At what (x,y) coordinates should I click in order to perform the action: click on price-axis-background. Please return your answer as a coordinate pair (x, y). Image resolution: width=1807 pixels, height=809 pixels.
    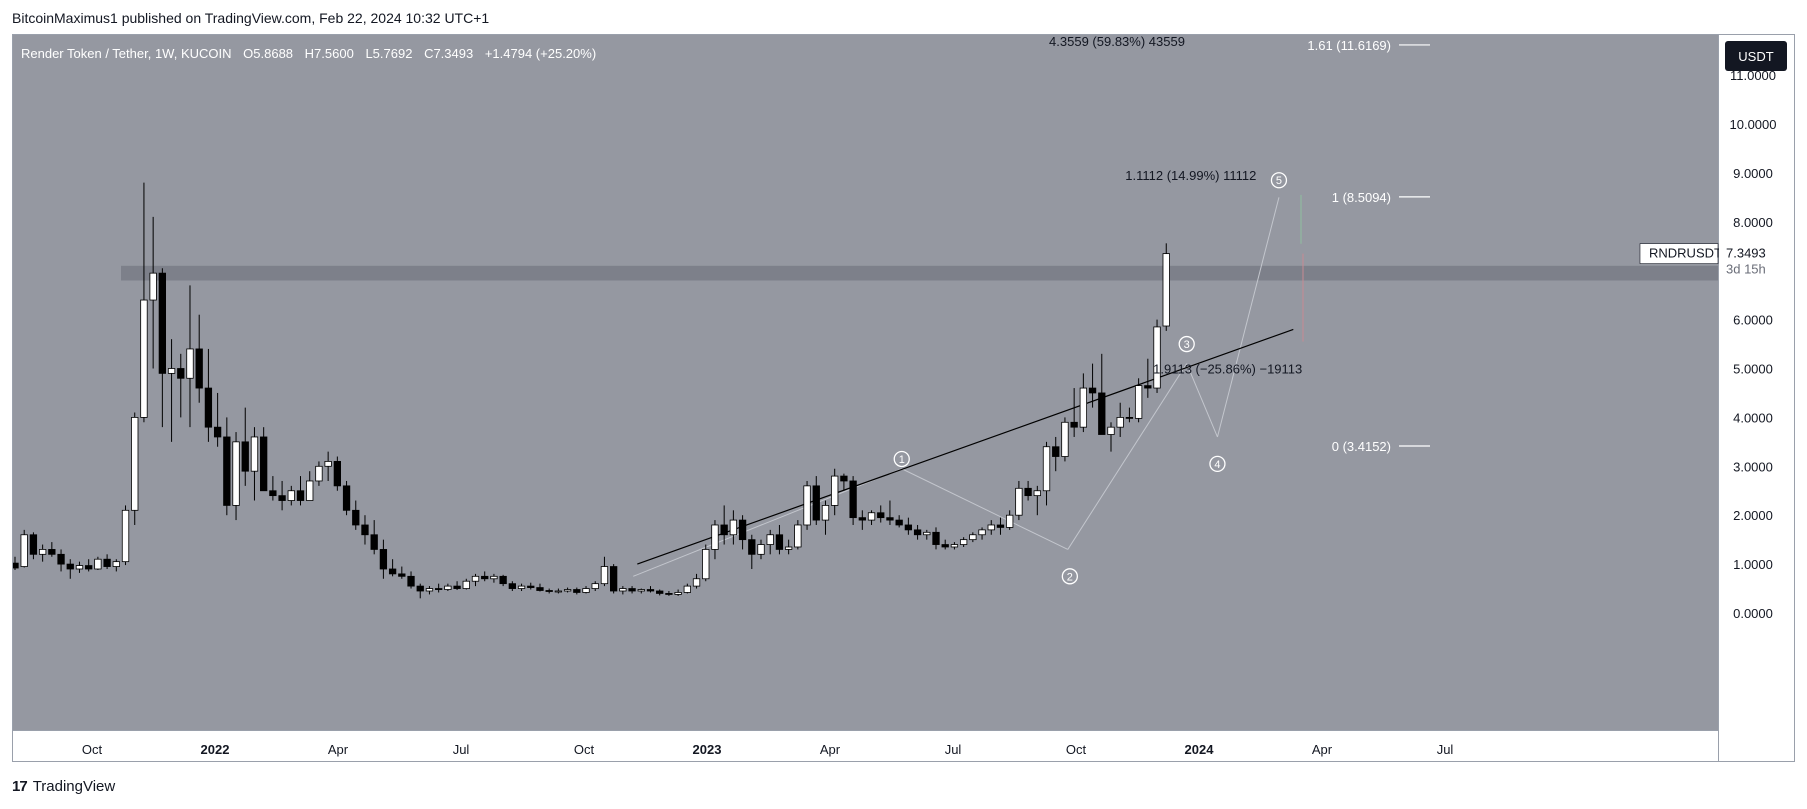
    Looking at the image, I should click on (1756, 398).